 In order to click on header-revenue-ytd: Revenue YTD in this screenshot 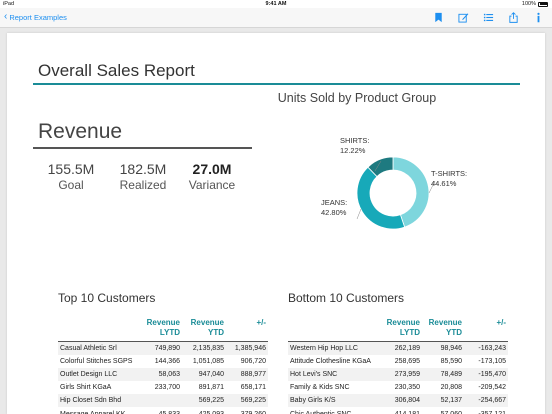, I will do `click(445, 327)`.